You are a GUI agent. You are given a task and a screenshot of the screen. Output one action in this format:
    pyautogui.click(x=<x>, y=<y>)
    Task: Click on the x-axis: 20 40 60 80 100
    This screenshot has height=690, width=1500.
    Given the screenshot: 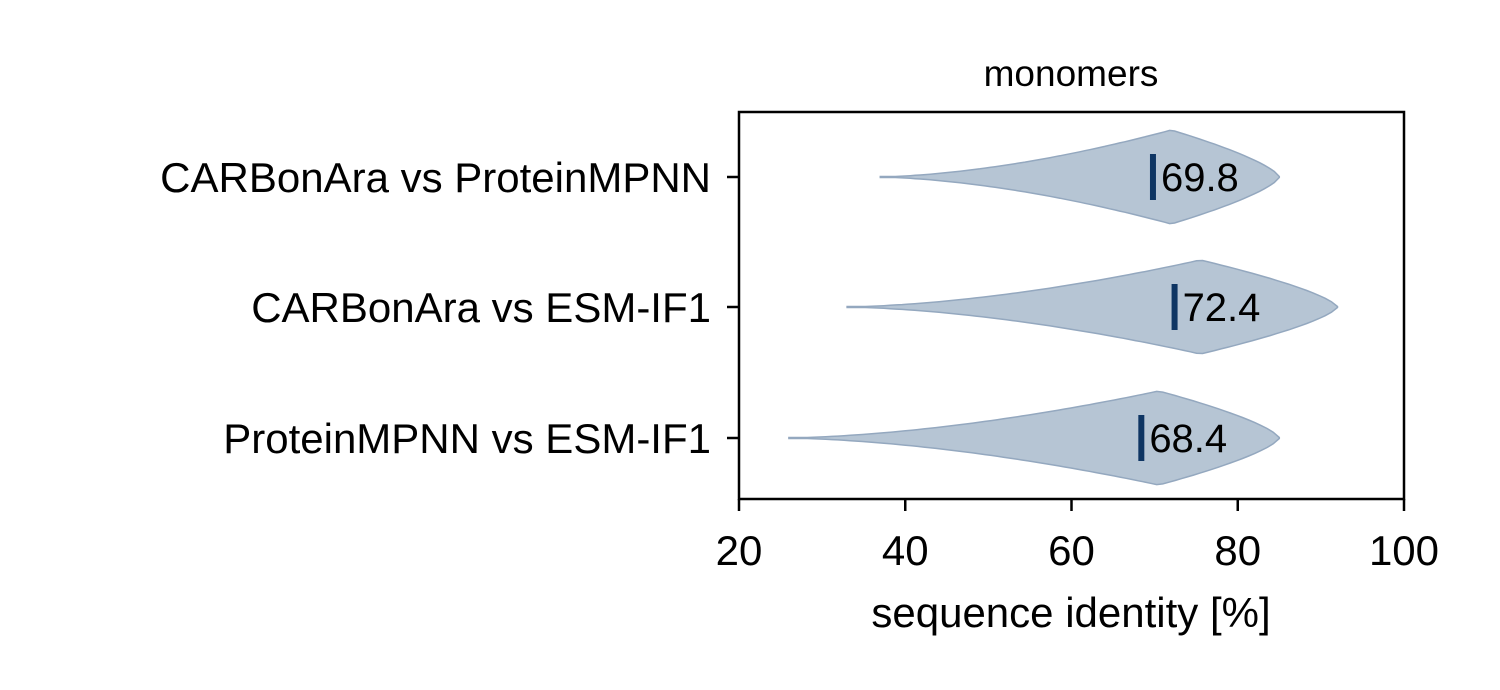 What is the action you would take?
    pyautogui.click(x=1077, y=536)
    